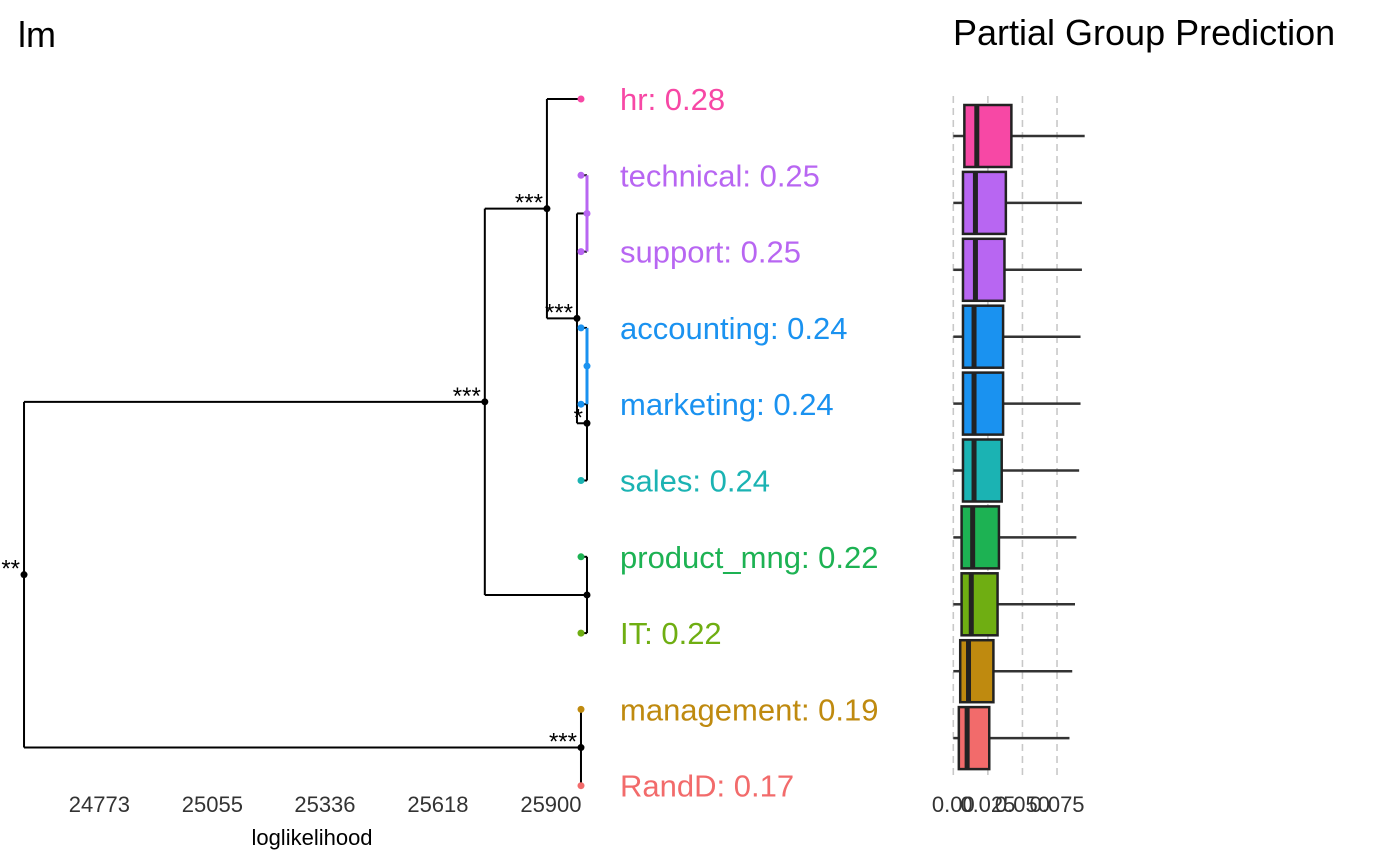 This screenshot has height=865, width=1400. I want to click on dendrogram-node-n_am, so click(587, 366).